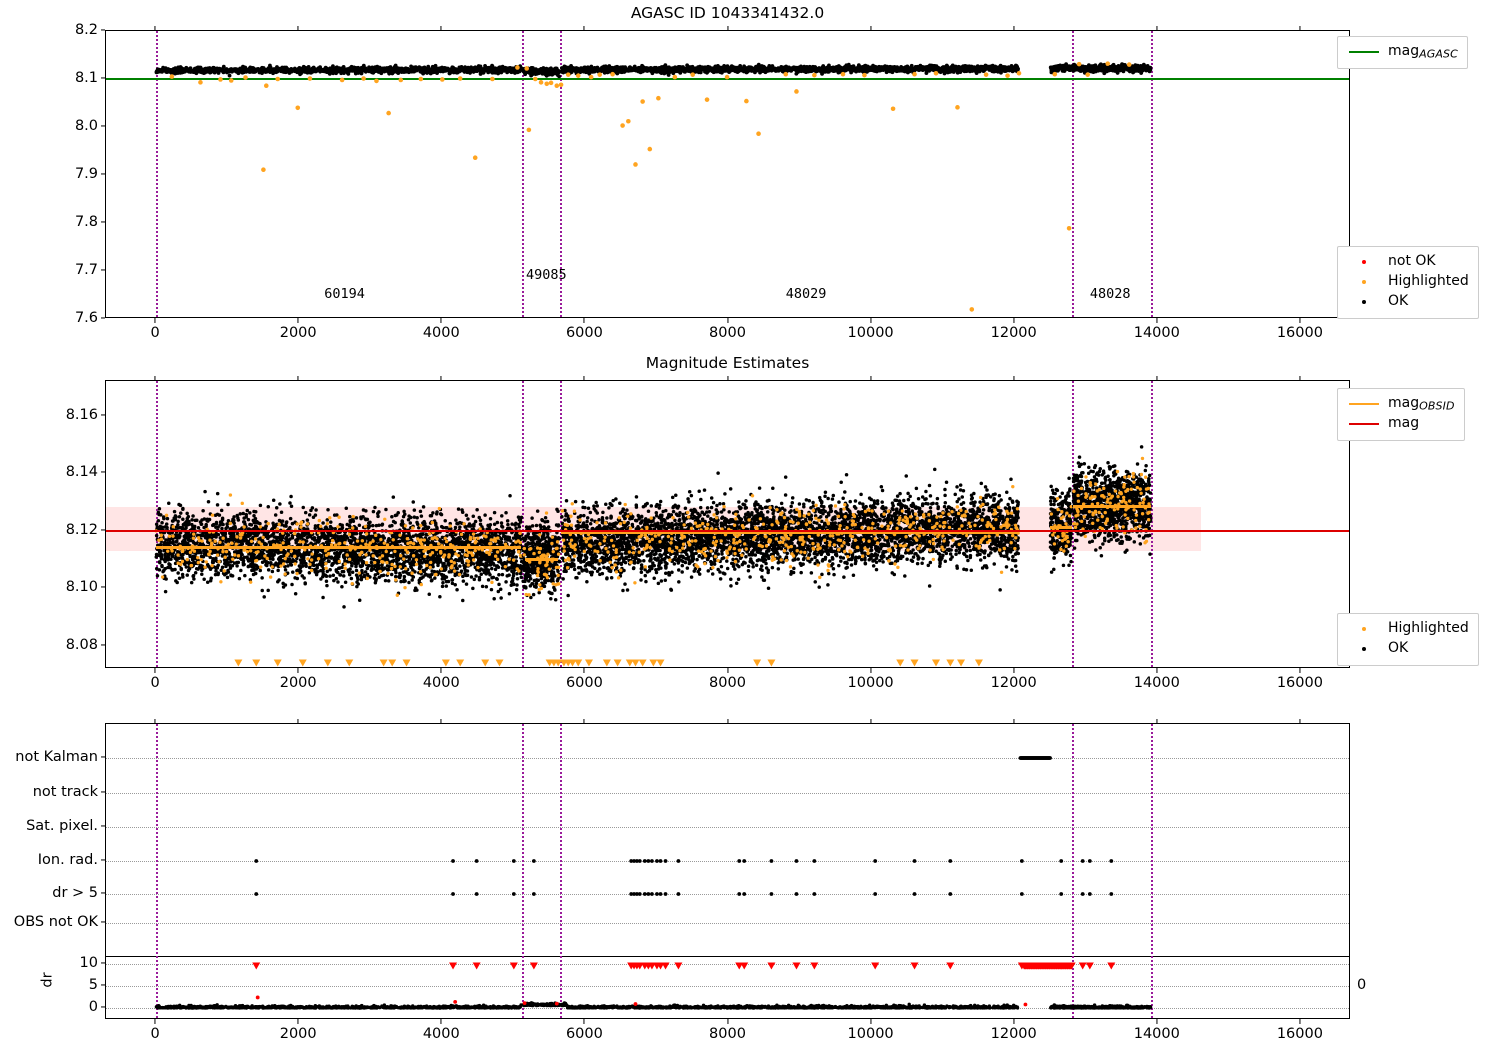 The width and height of the screenshot is (1500, 1050). What do you see at coordinates (88, 963) in the screenshot?
I see `dr-tick-label: 10` at bounding box center [88, 963].